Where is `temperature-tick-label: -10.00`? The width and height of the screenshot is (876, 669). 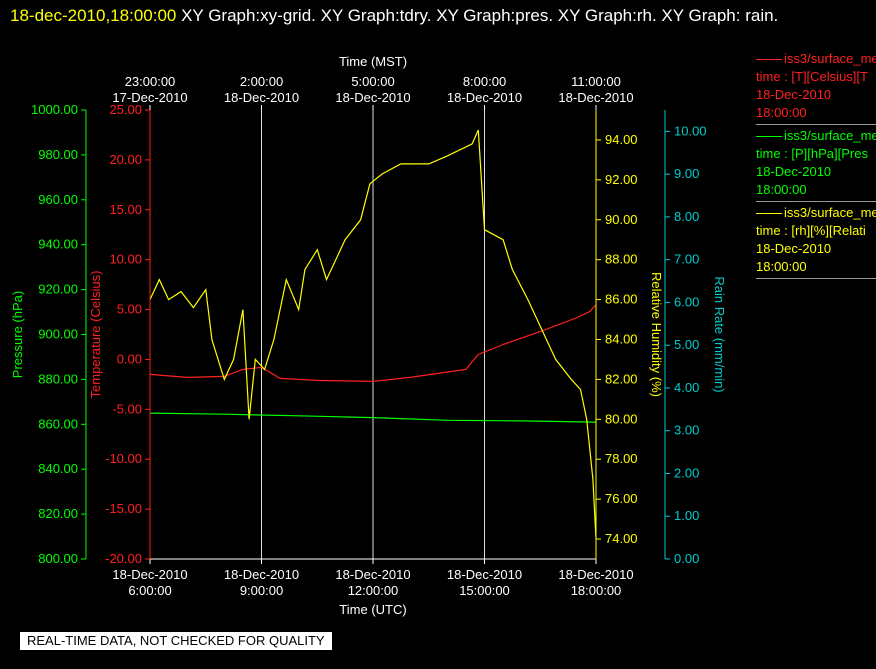 temperature-tick-label: -10.00 is located at coordinates (123, 458).